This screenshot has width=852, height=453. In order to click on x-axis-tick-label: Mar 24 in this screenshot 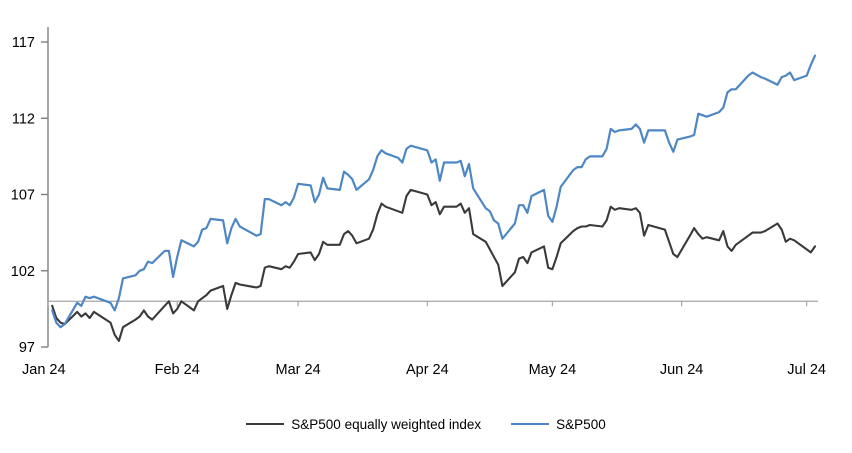, I will do `click(298, 370)`.